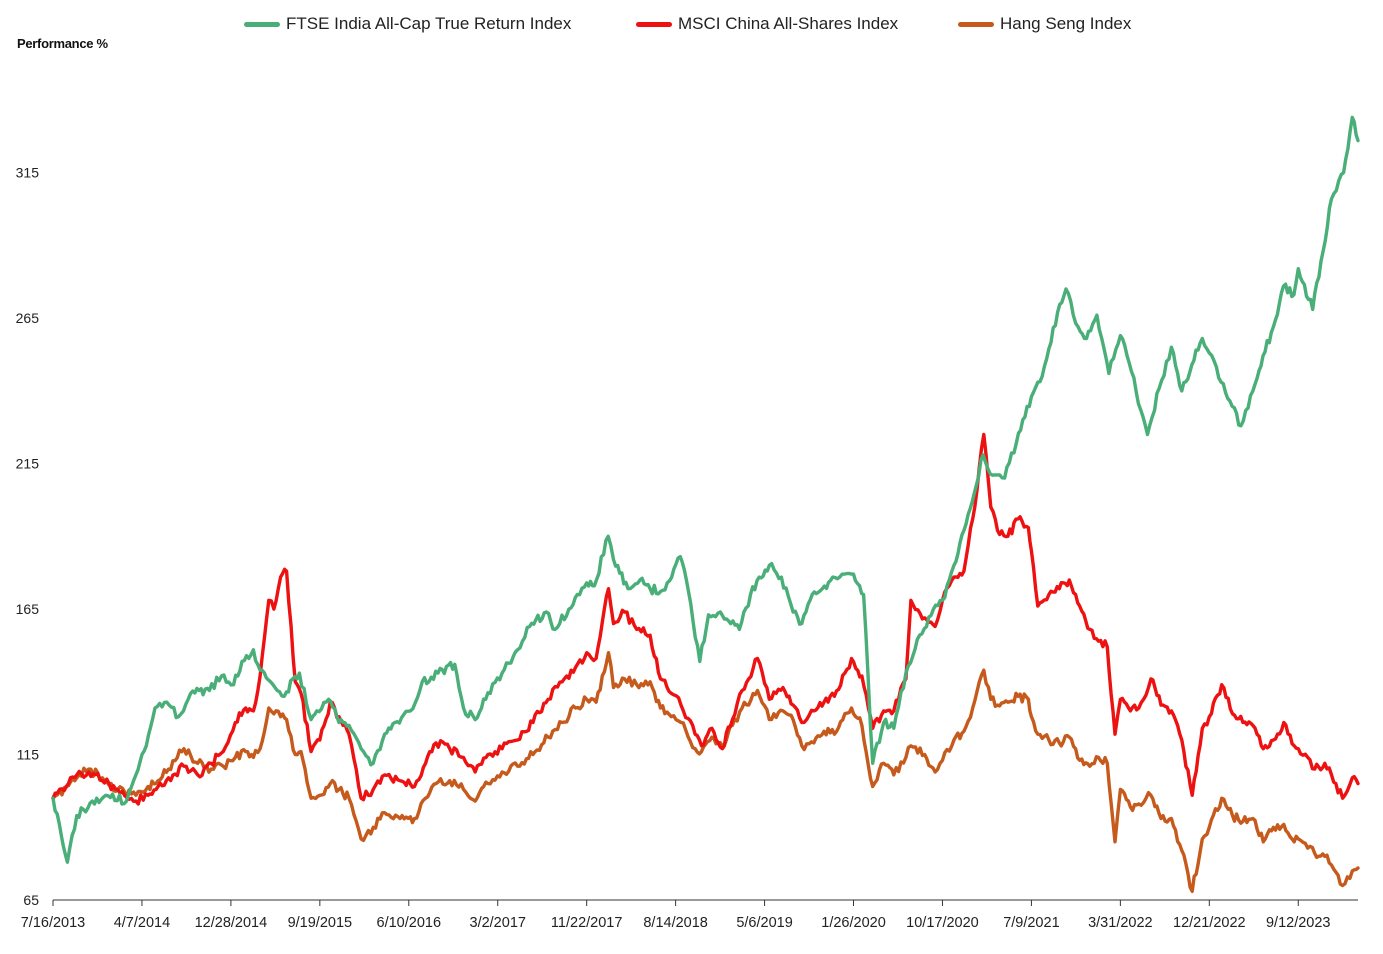  I want to click on y-tick-label: 115, so click(28, 755).